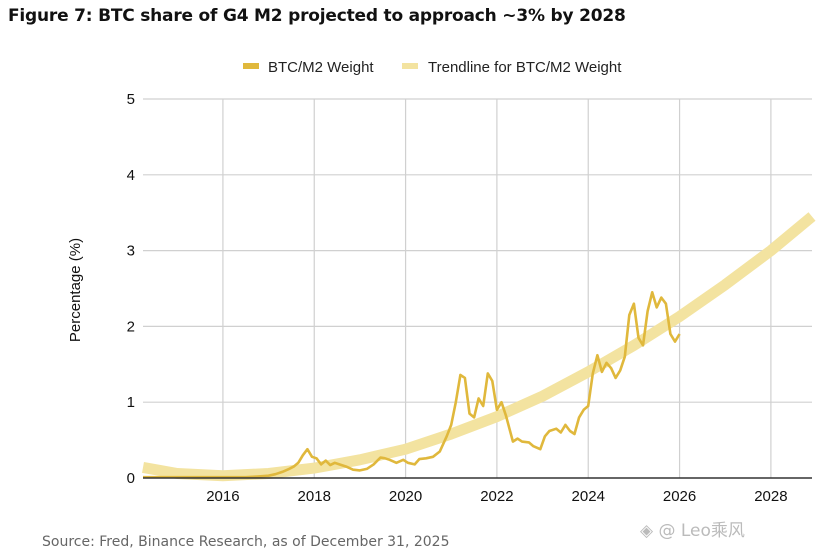  Describe the element at coordinates (770, 496) in the screenshot. I see `x-tick-label: 2028` at that location.